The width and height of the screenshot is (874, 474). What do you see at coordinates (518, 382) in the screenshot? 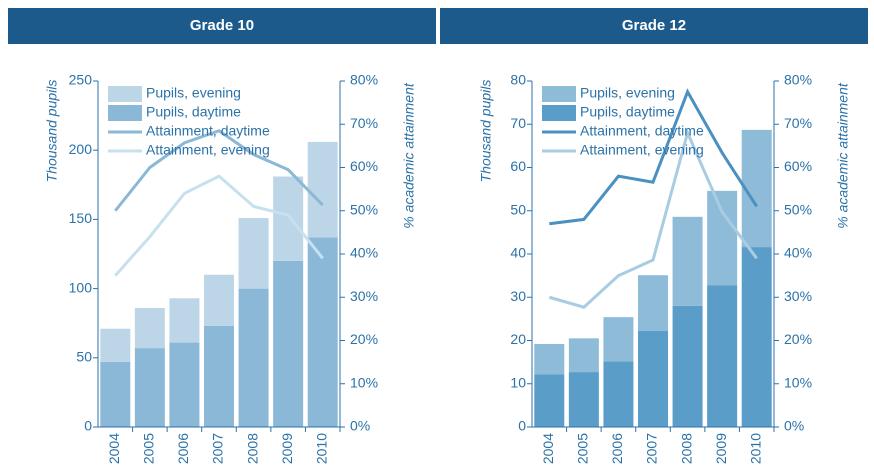
I see `y-tick-label: 10` at bounding box center [518, 382].